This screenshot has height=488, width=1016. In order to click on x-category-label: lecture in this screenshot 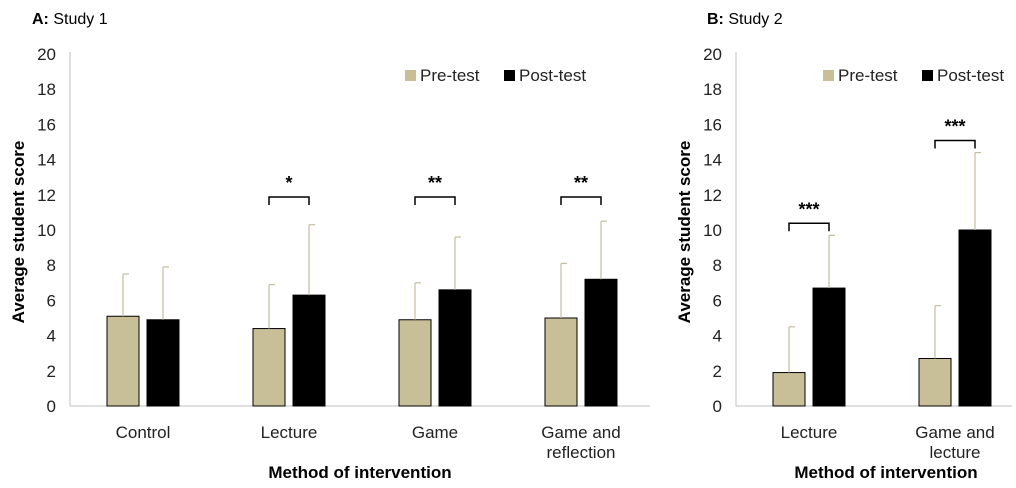, I will do `click(954, 452)`.